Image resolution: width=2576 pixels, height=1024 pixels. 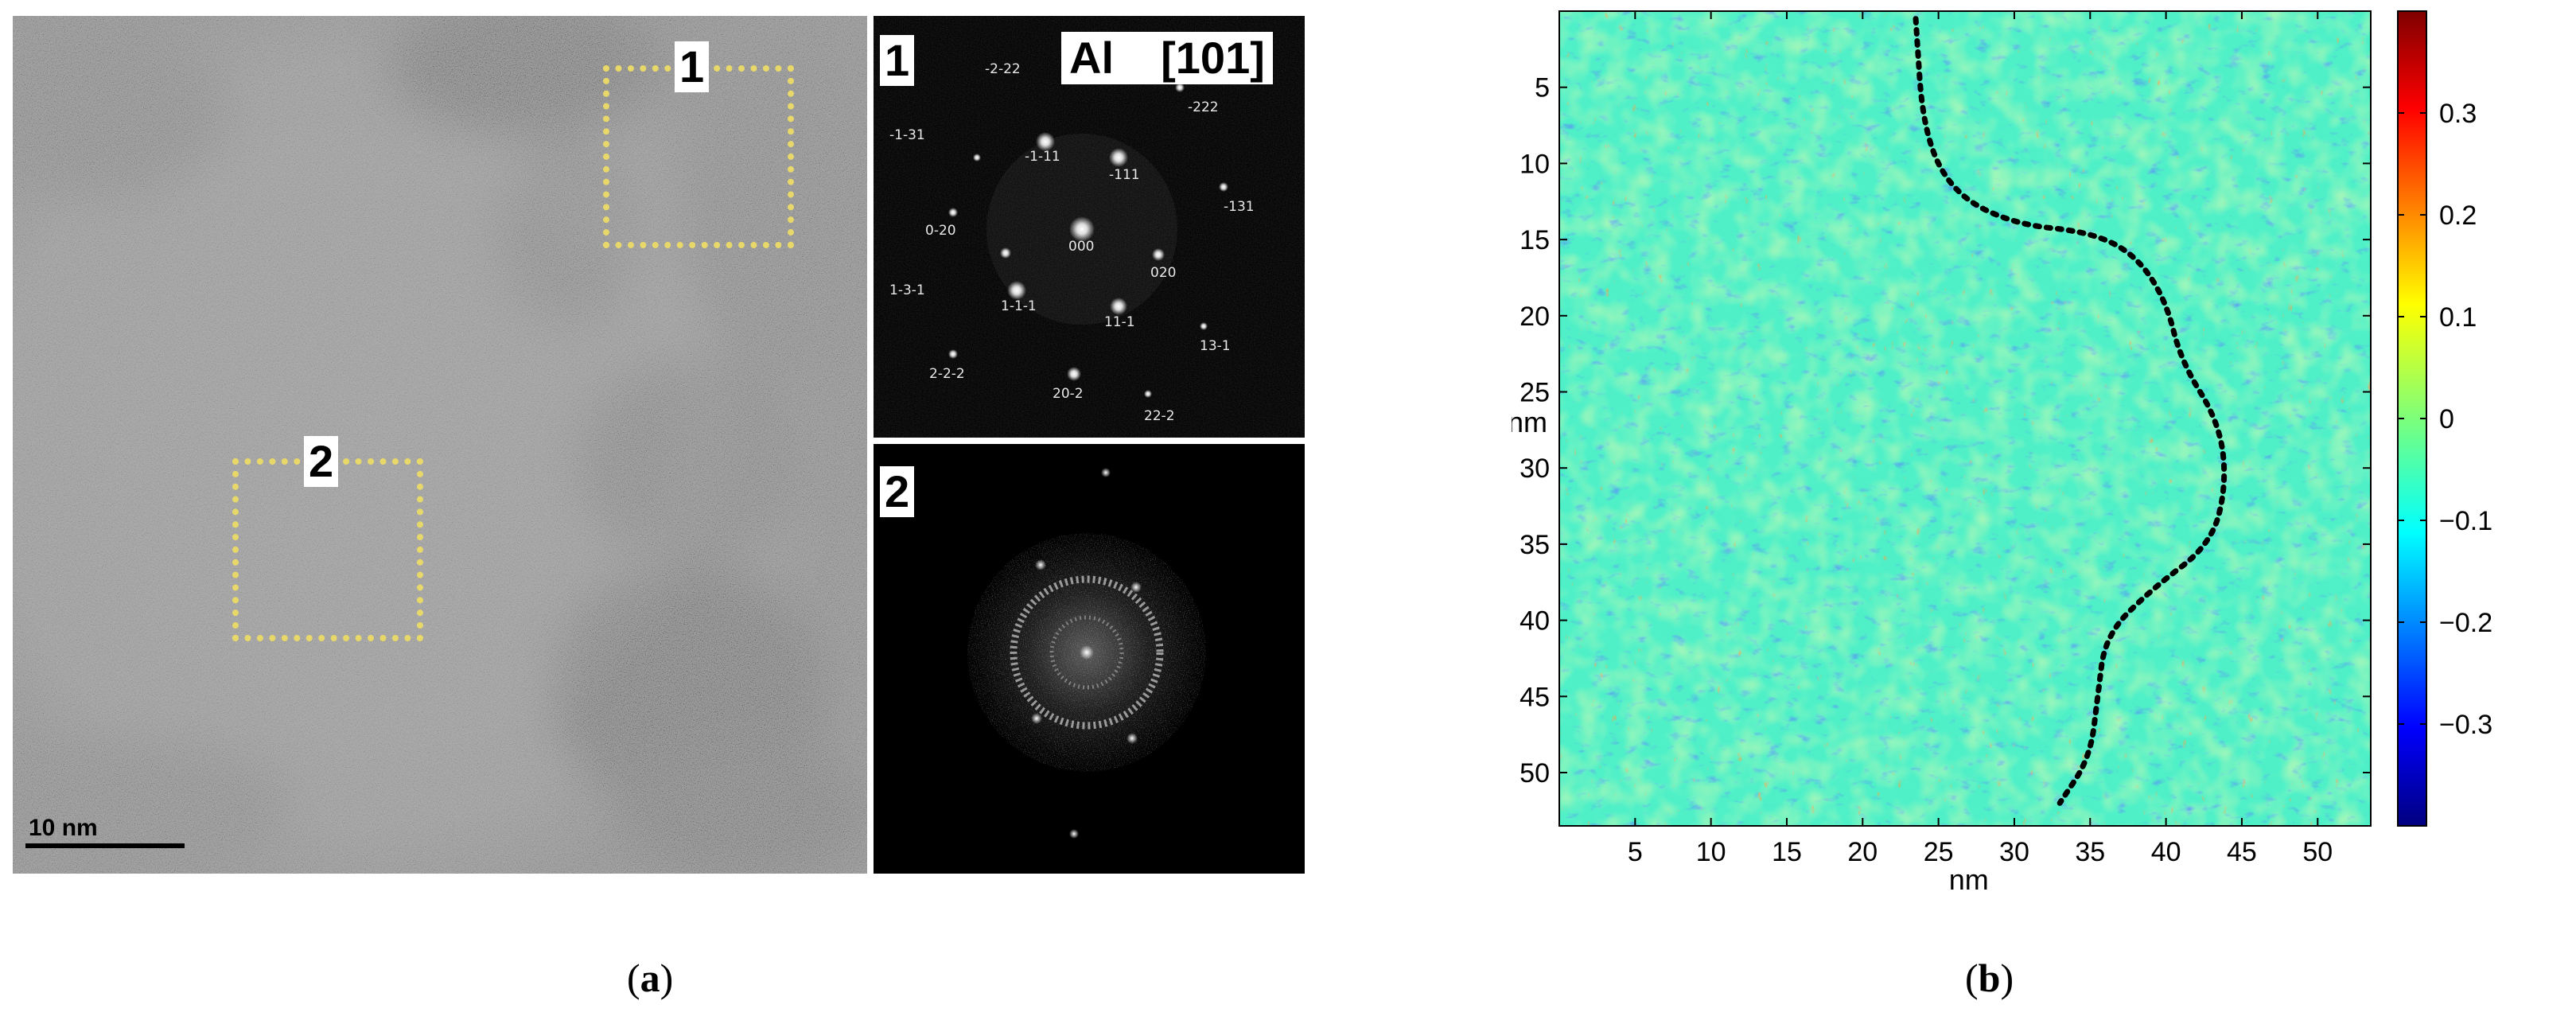 What do you see at coordinates (1240, 207) in the screenshot?
I see `spot-label: -131` at bounding box center [1240, 207].